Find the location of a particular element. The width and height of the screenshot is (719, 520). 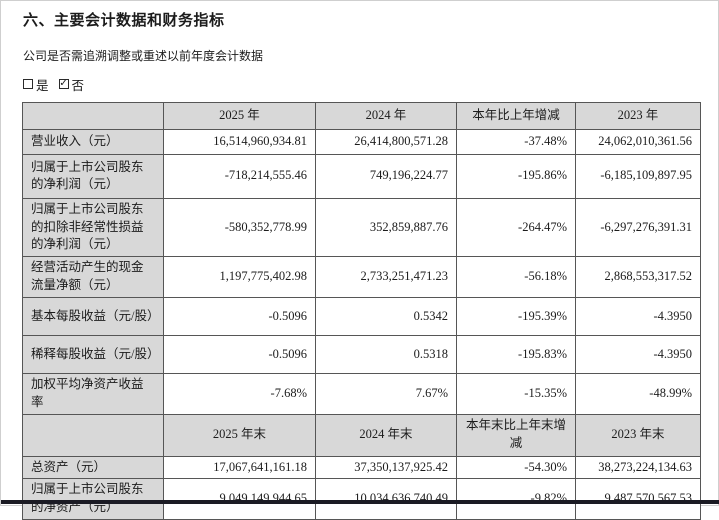

header-2024: 2024 年 is located at coordinates (386, 115).